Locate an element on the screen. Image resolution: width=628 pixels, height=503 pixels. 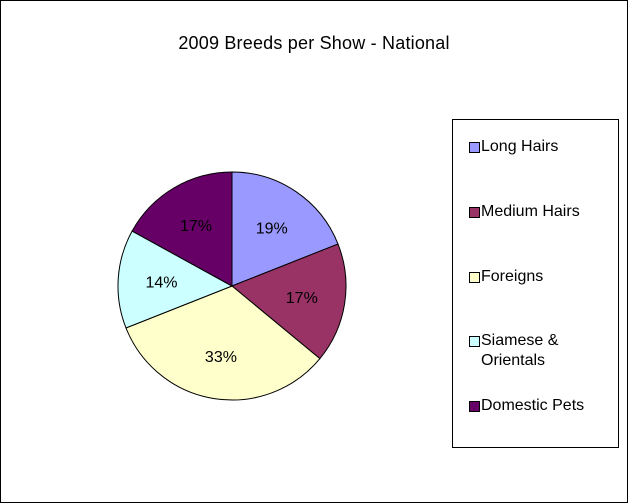
pie-slice-domestic-pets is located at coordinates (182, 229).